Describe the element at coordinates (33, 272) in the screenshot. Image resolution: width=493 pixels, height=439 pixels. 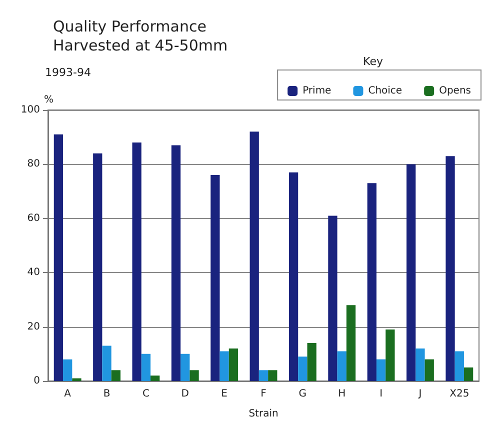
I see `y-tick-label: 40` at that location.